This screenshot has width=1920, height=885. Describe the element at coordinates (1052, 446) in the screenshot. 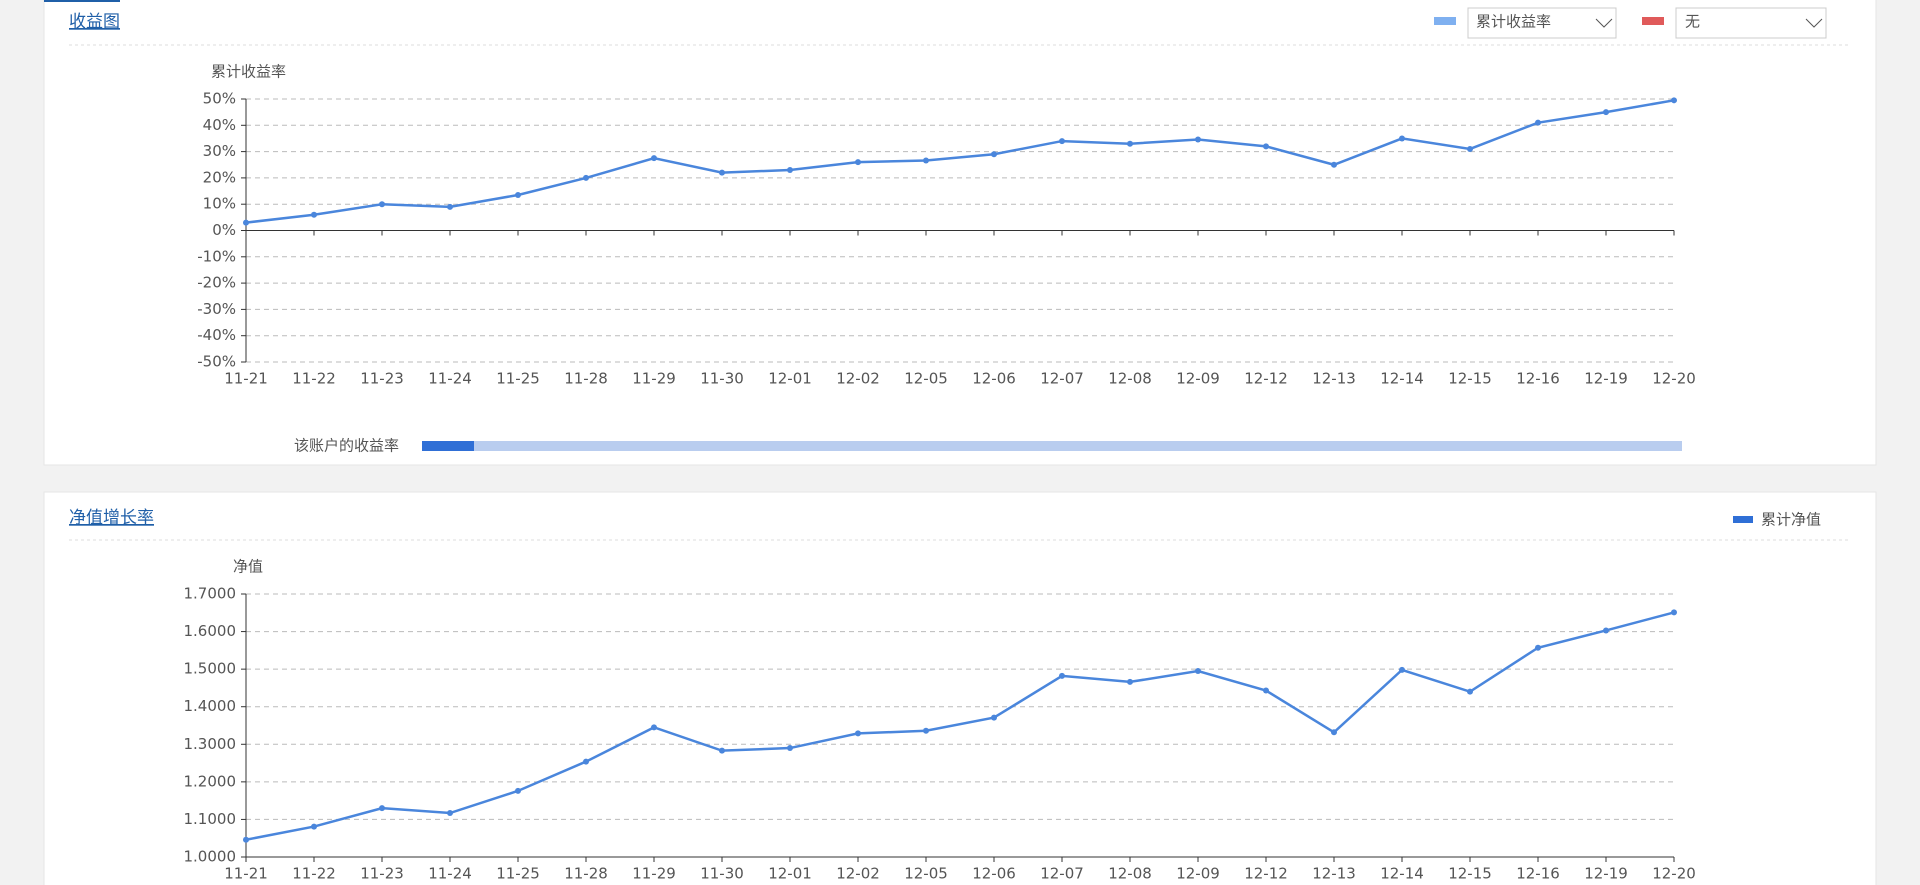

I see `slider-track` at that location.